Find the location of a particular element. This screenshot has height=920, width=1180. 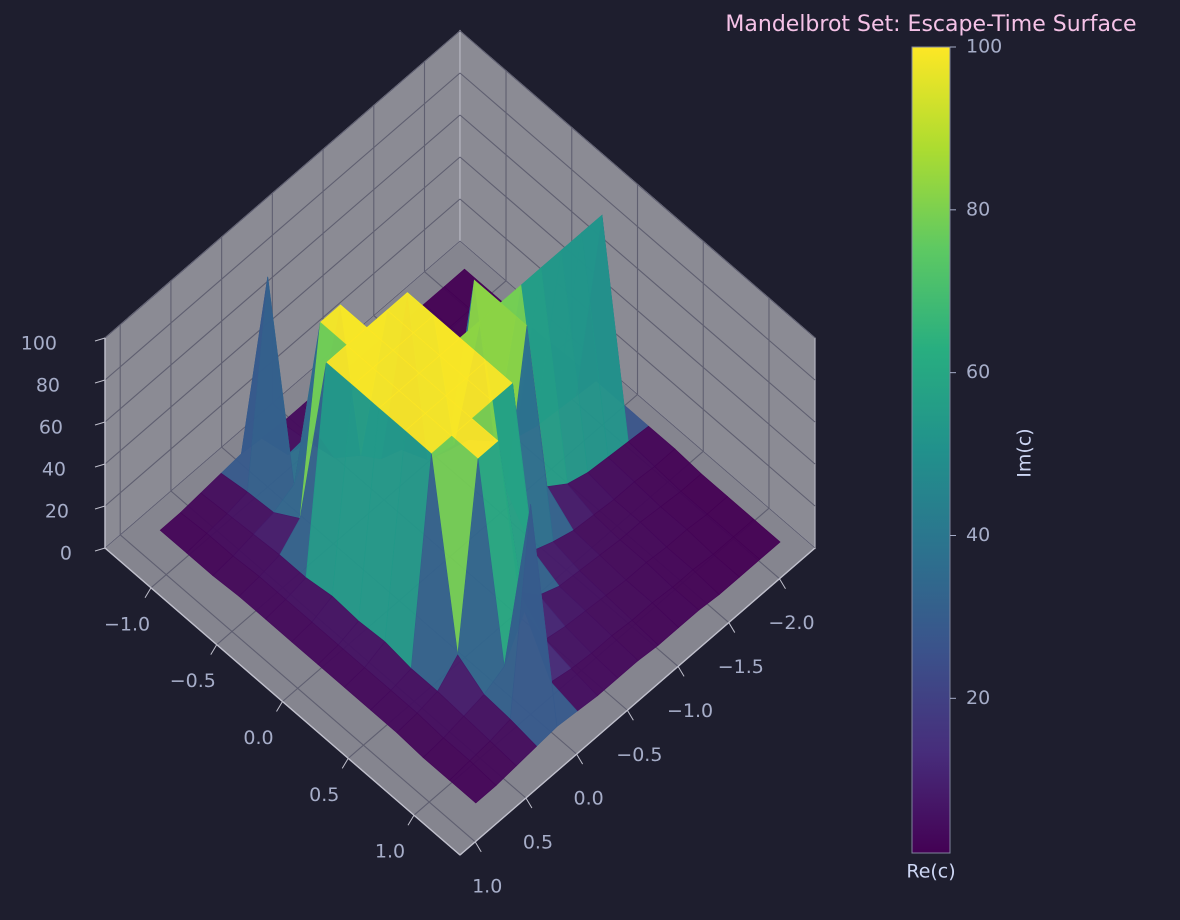

surface-cell is located at coordinates (473, 782).